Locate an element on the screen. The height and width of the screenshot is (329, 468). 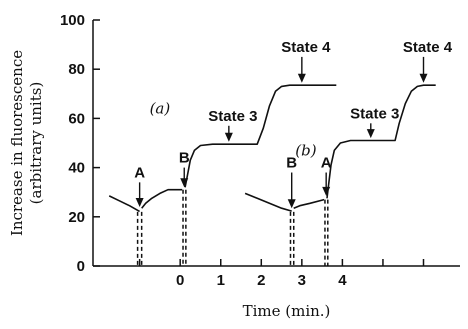
x-tick-label: 4 is located at coordinates (342, 280).